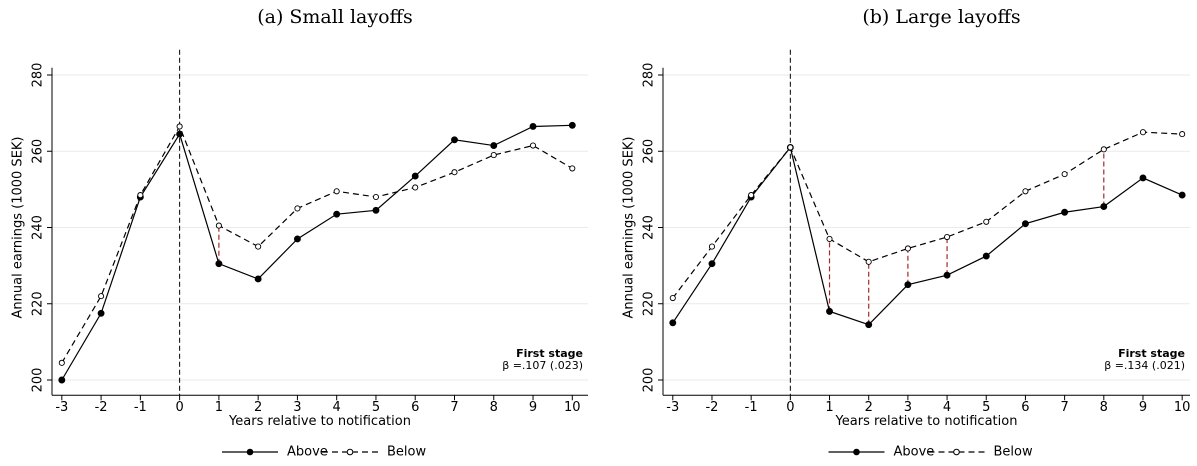  Describe the element at coordinates (533, 407) in the screenshot. I see `x-tick-label: 9` at that location.